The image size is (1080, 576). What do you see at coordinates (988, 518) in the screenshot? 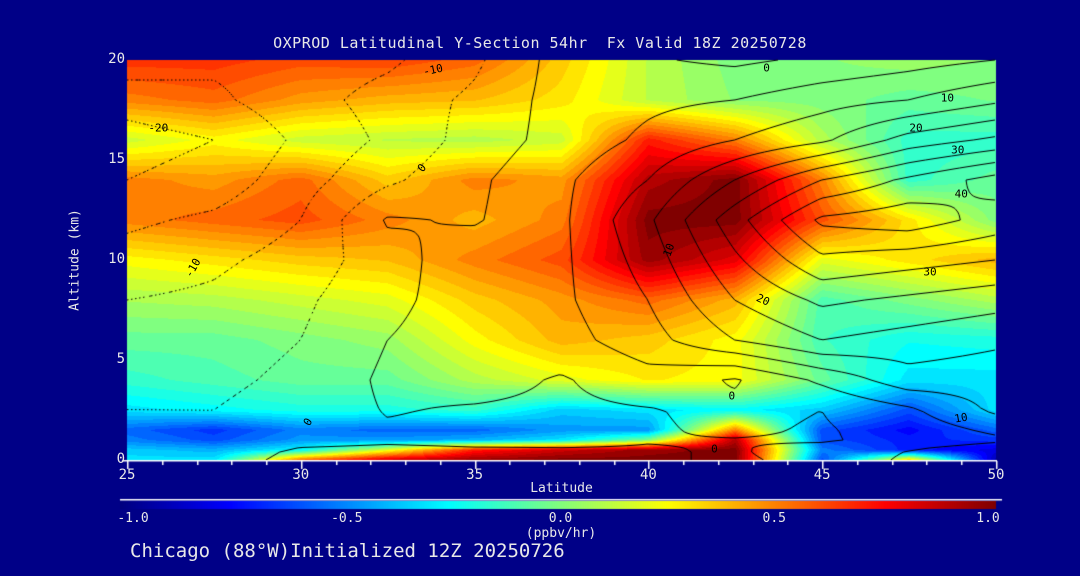
I see `colorbar-tick-label: 1.0` at bounding box center [988, 518].